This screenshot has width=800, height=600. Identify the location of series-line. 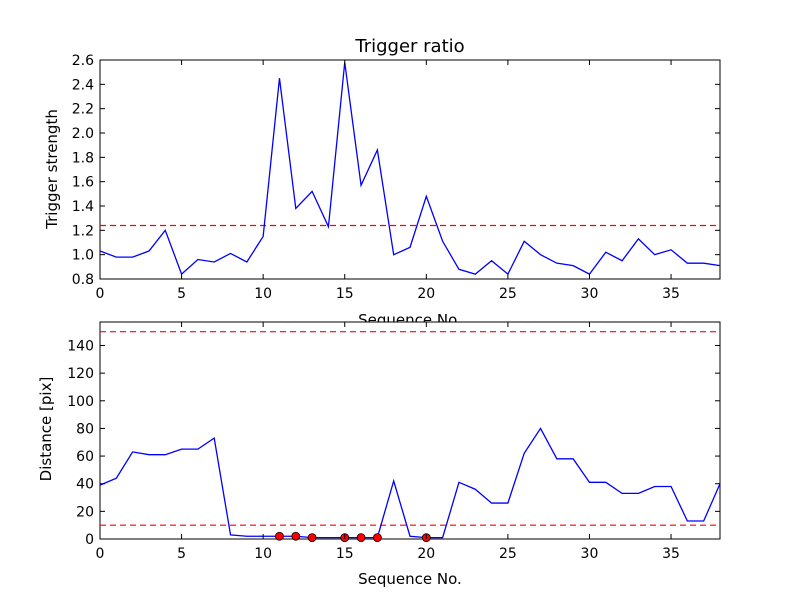
(410, 483).